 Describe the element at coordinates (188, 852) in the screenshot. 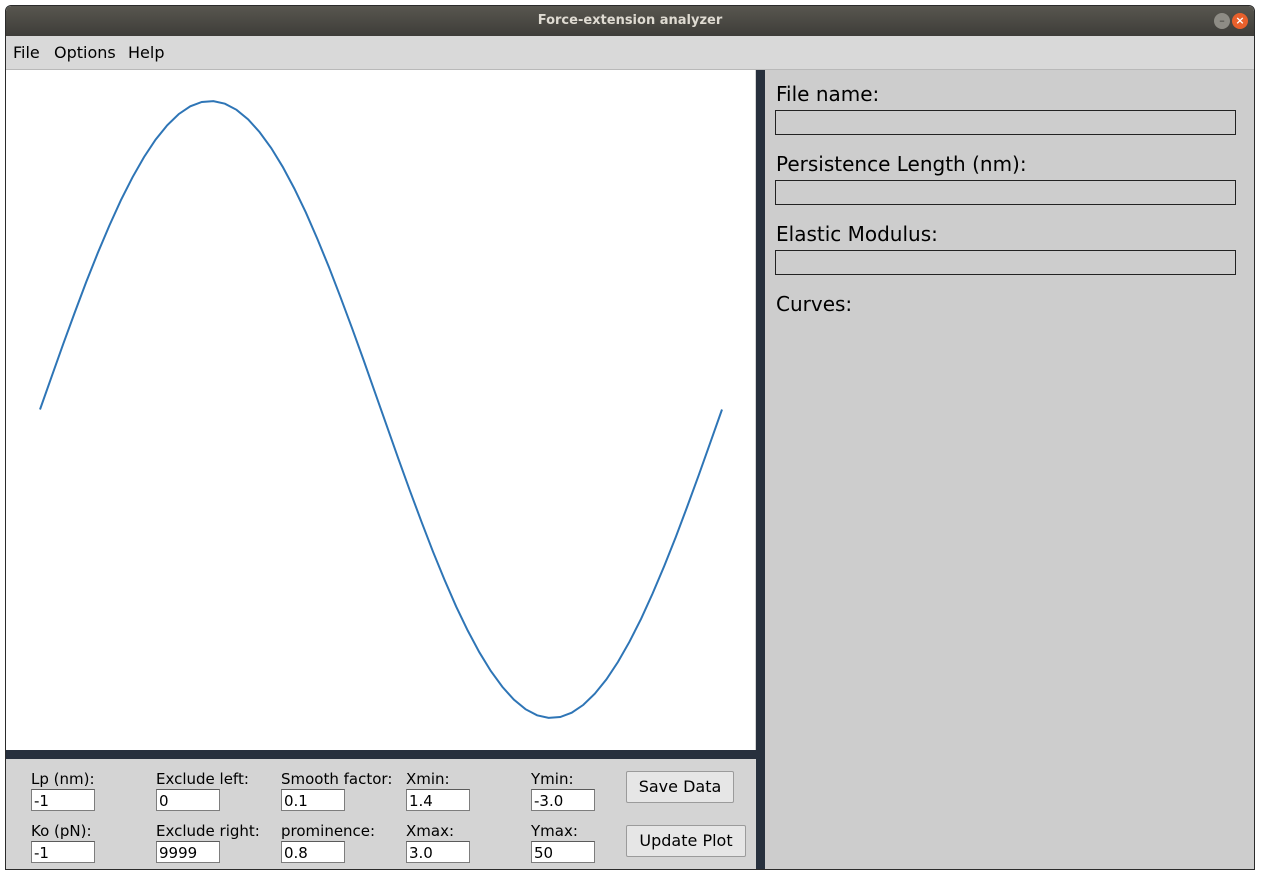

I see `exclude-right-input` at that location.